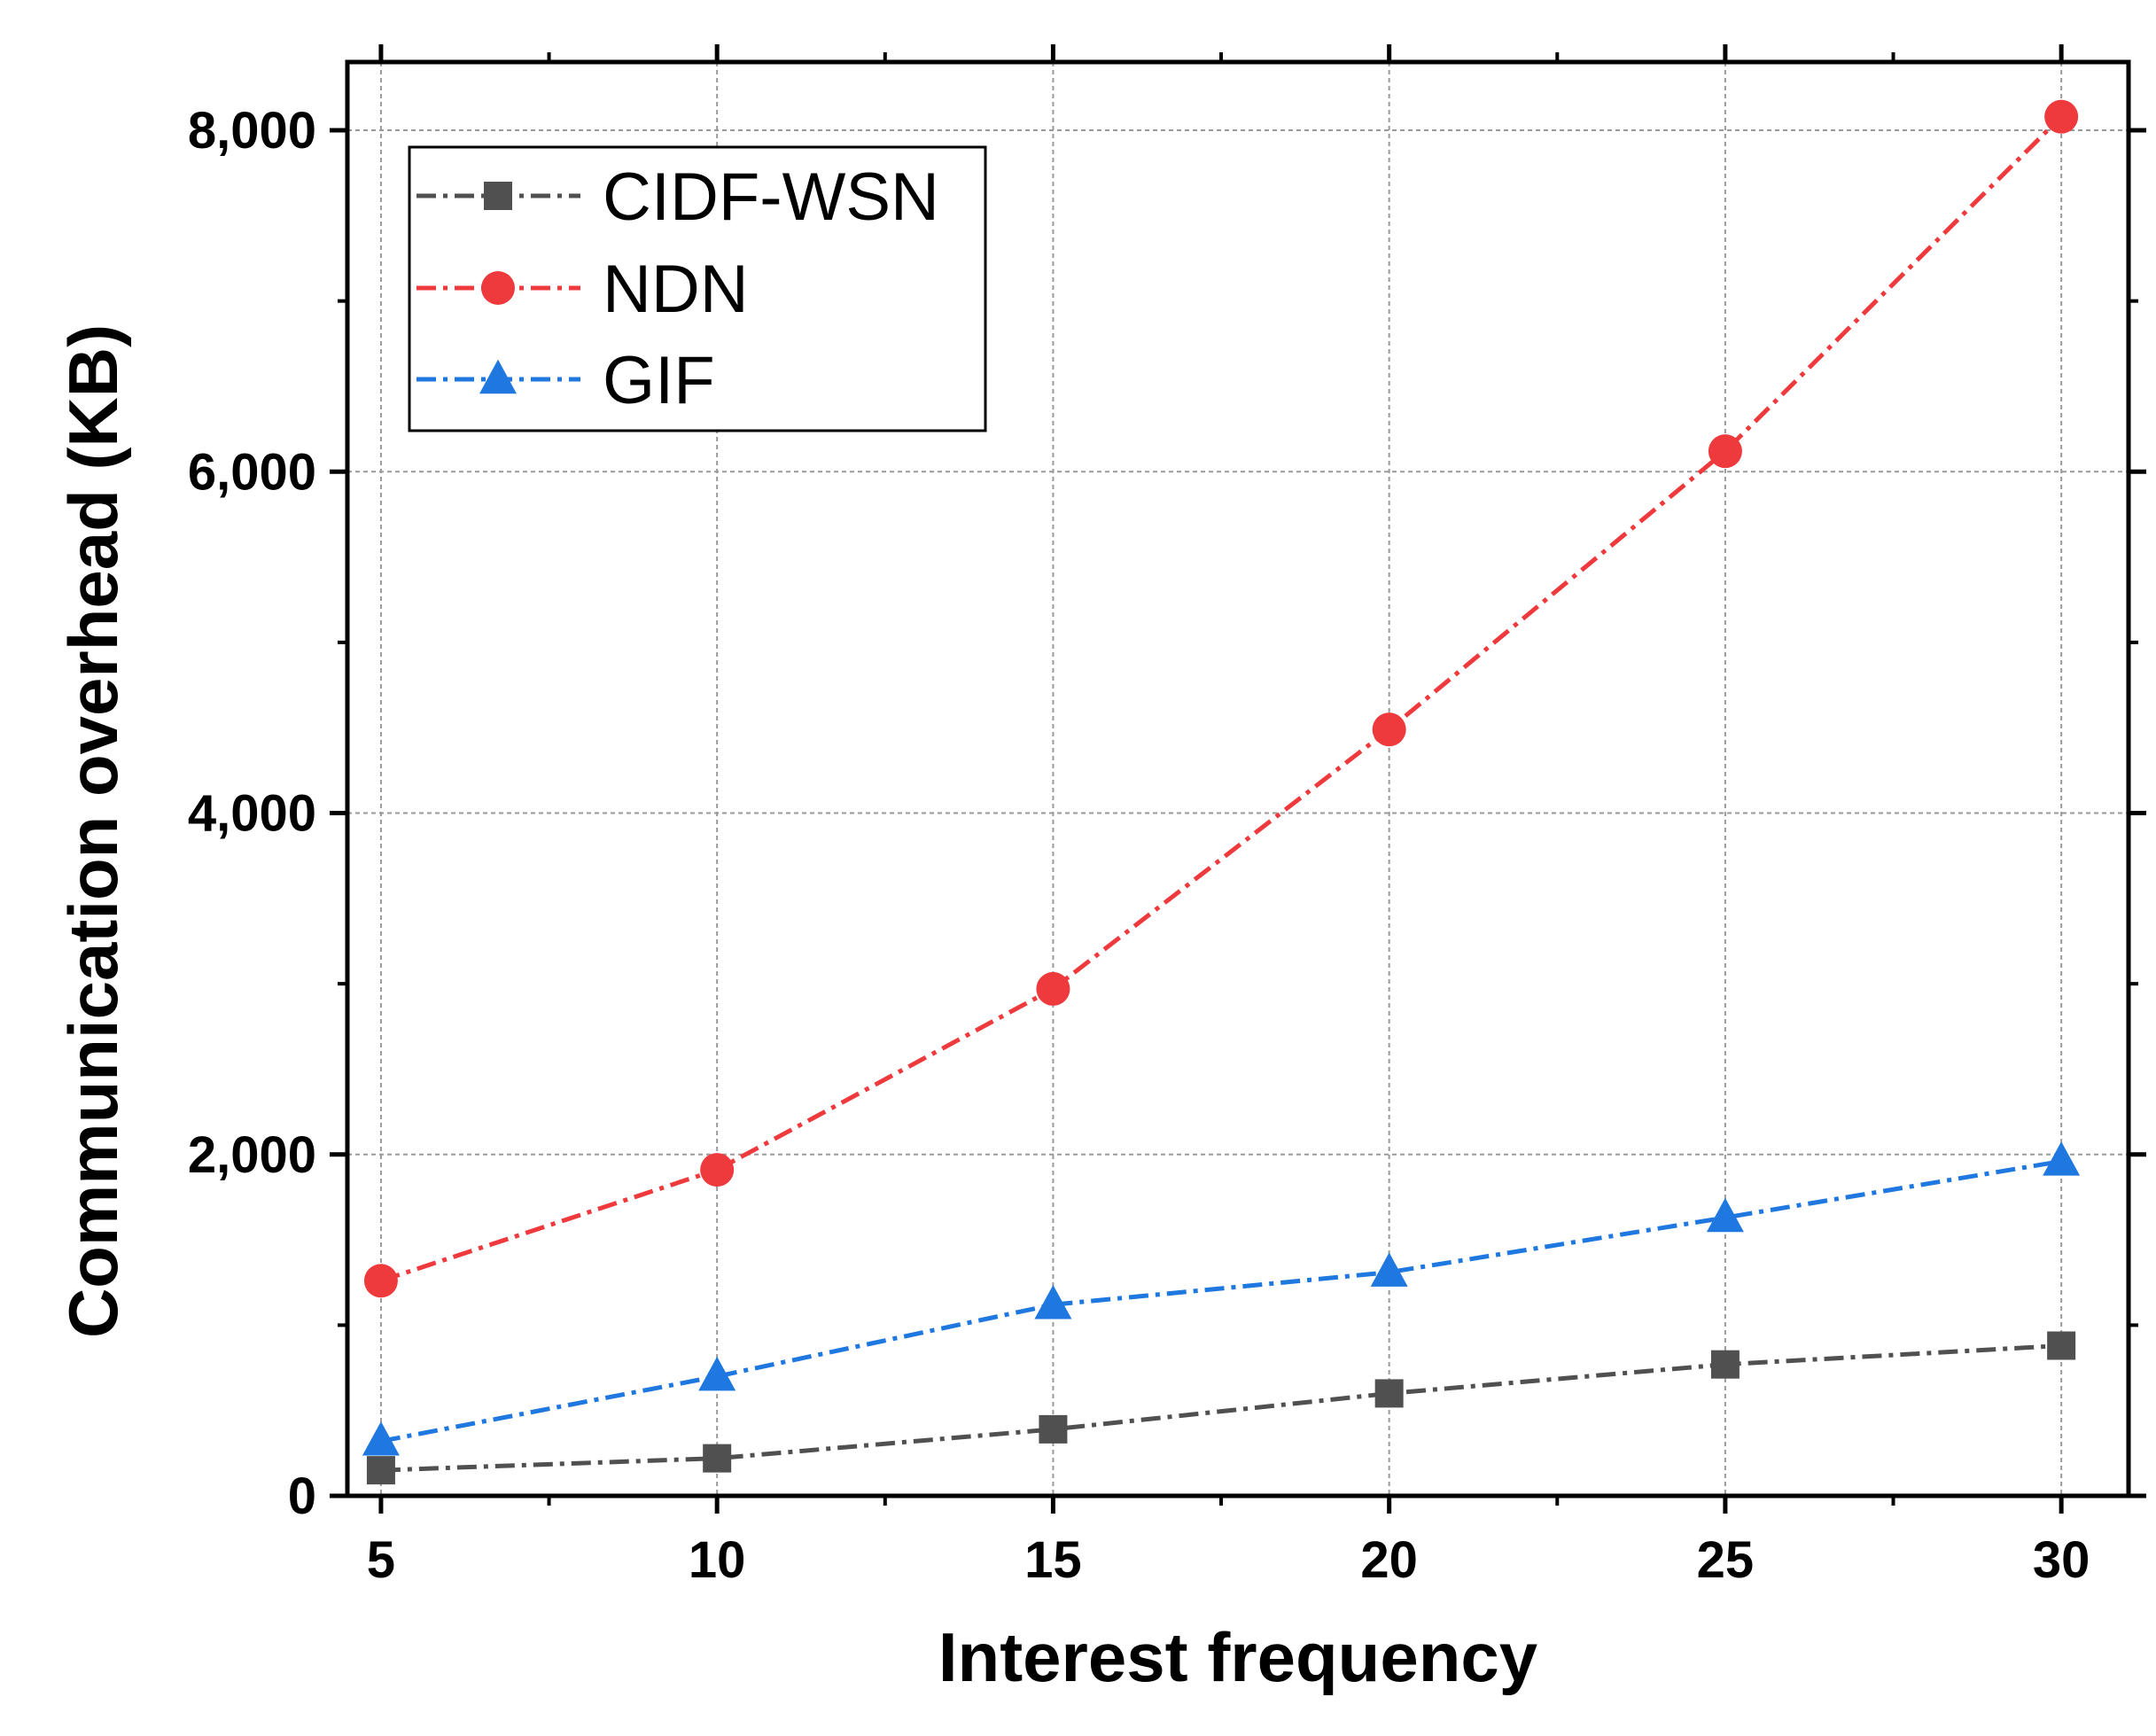  I want to click on x-tick-label-3: 20, so click(1389, 1560).